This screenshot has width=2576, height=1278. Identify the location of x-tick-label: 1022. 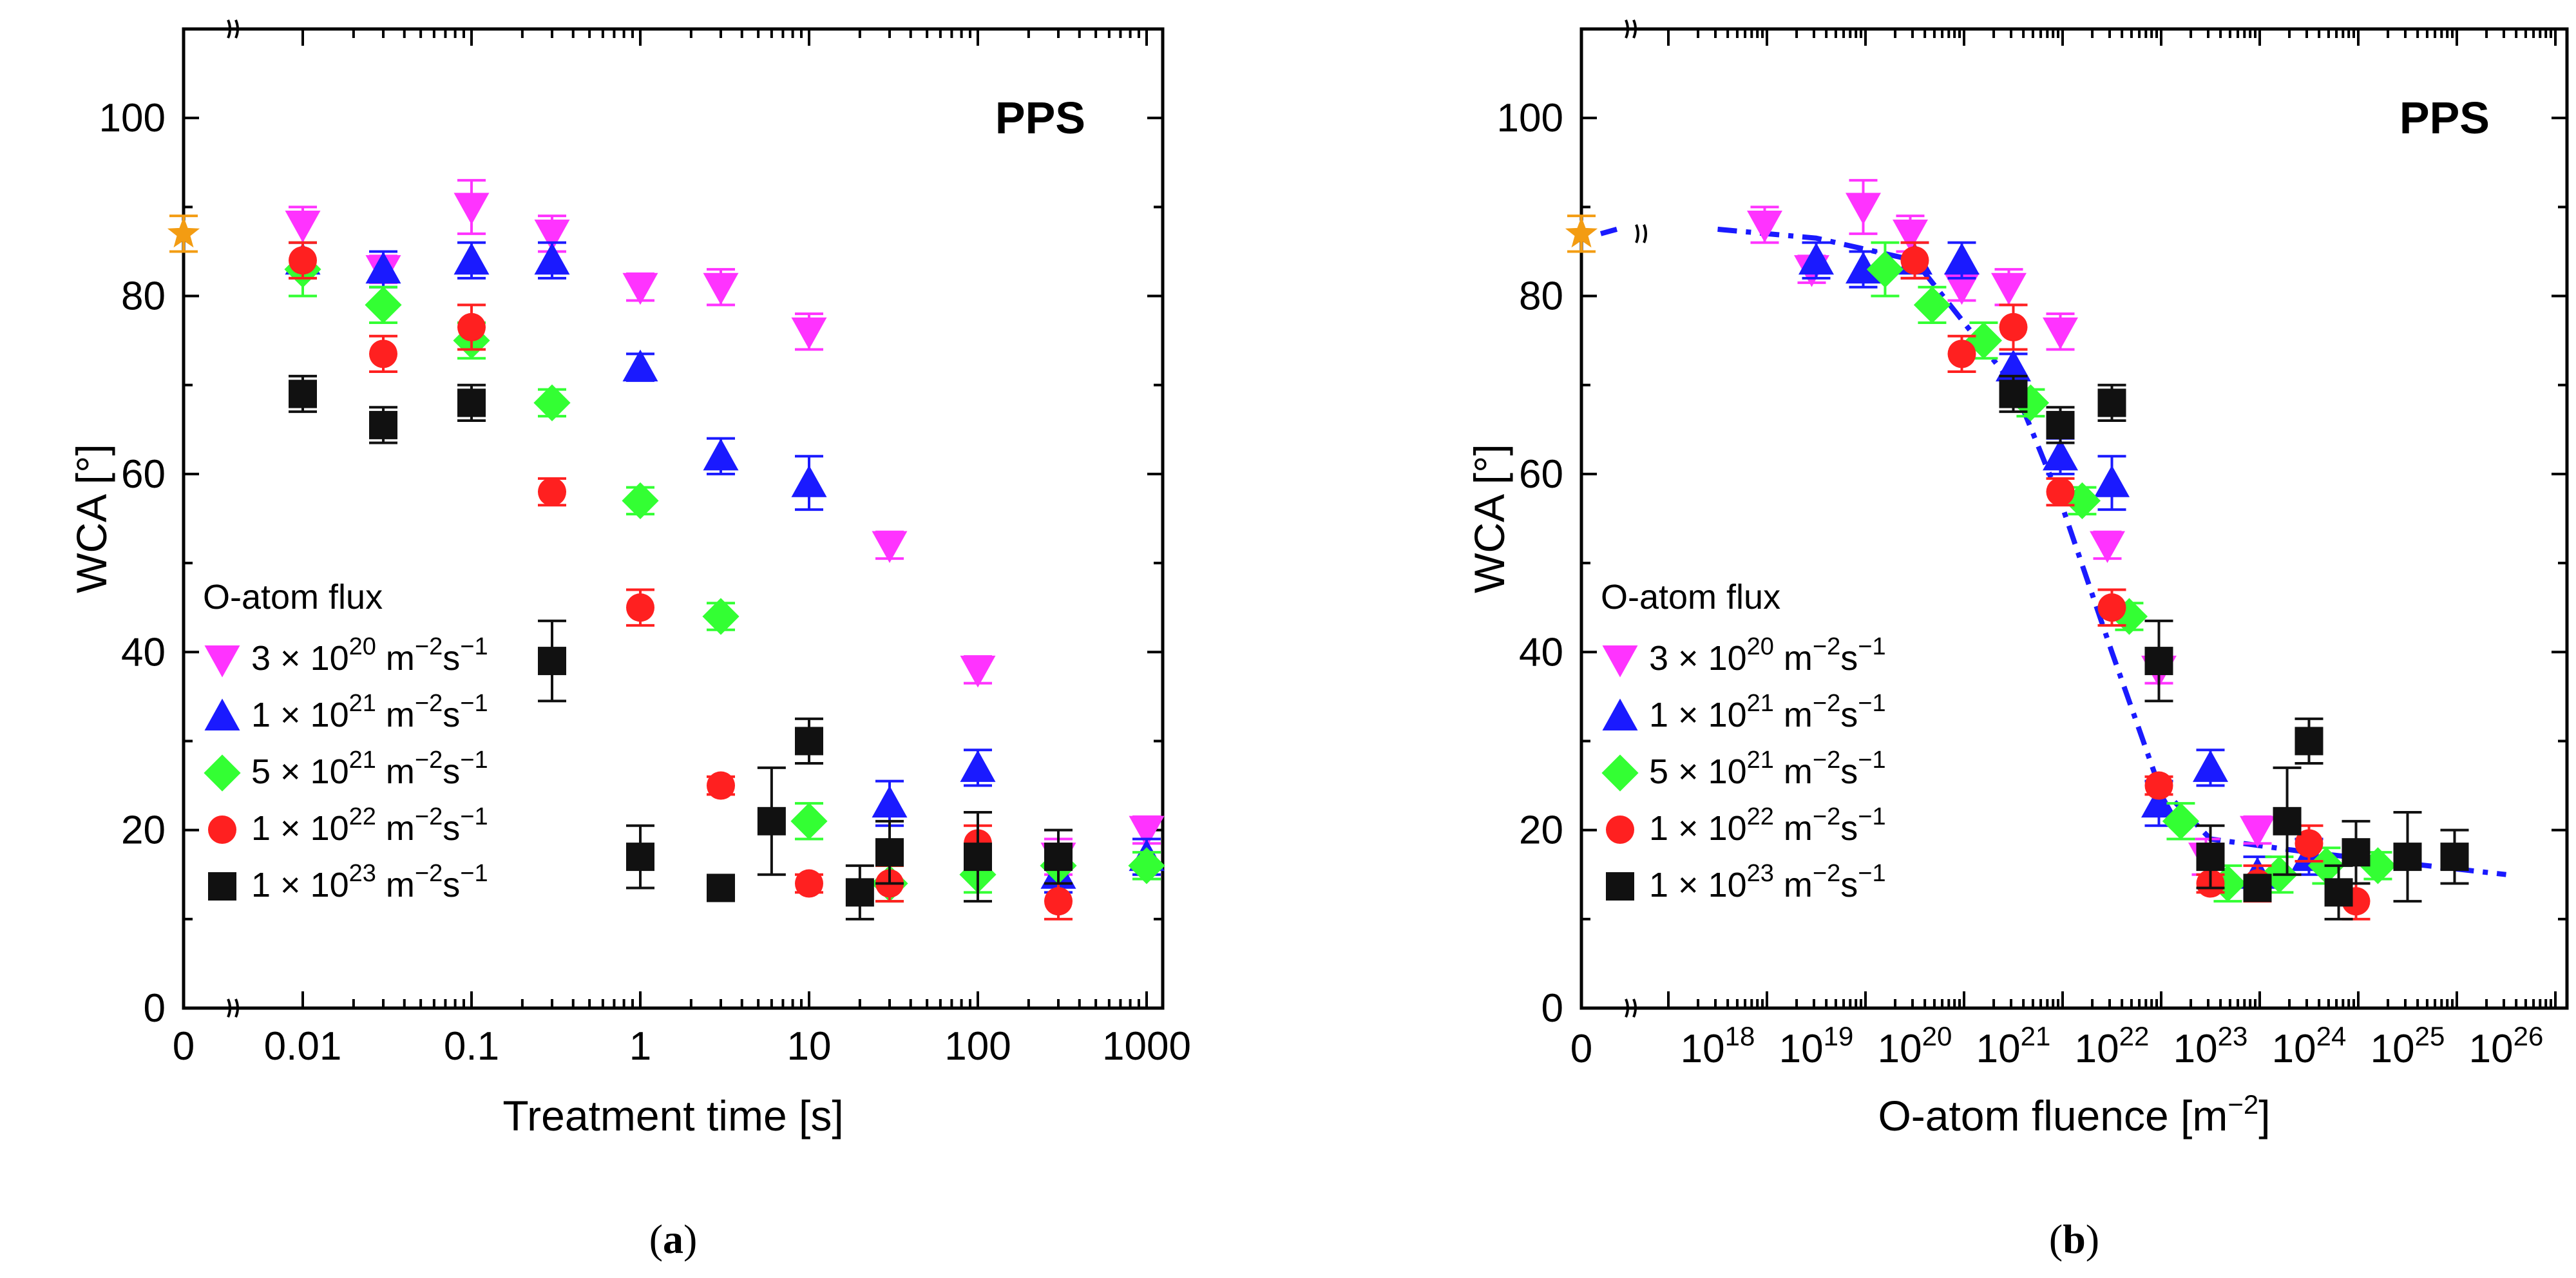
(2112, 1046).